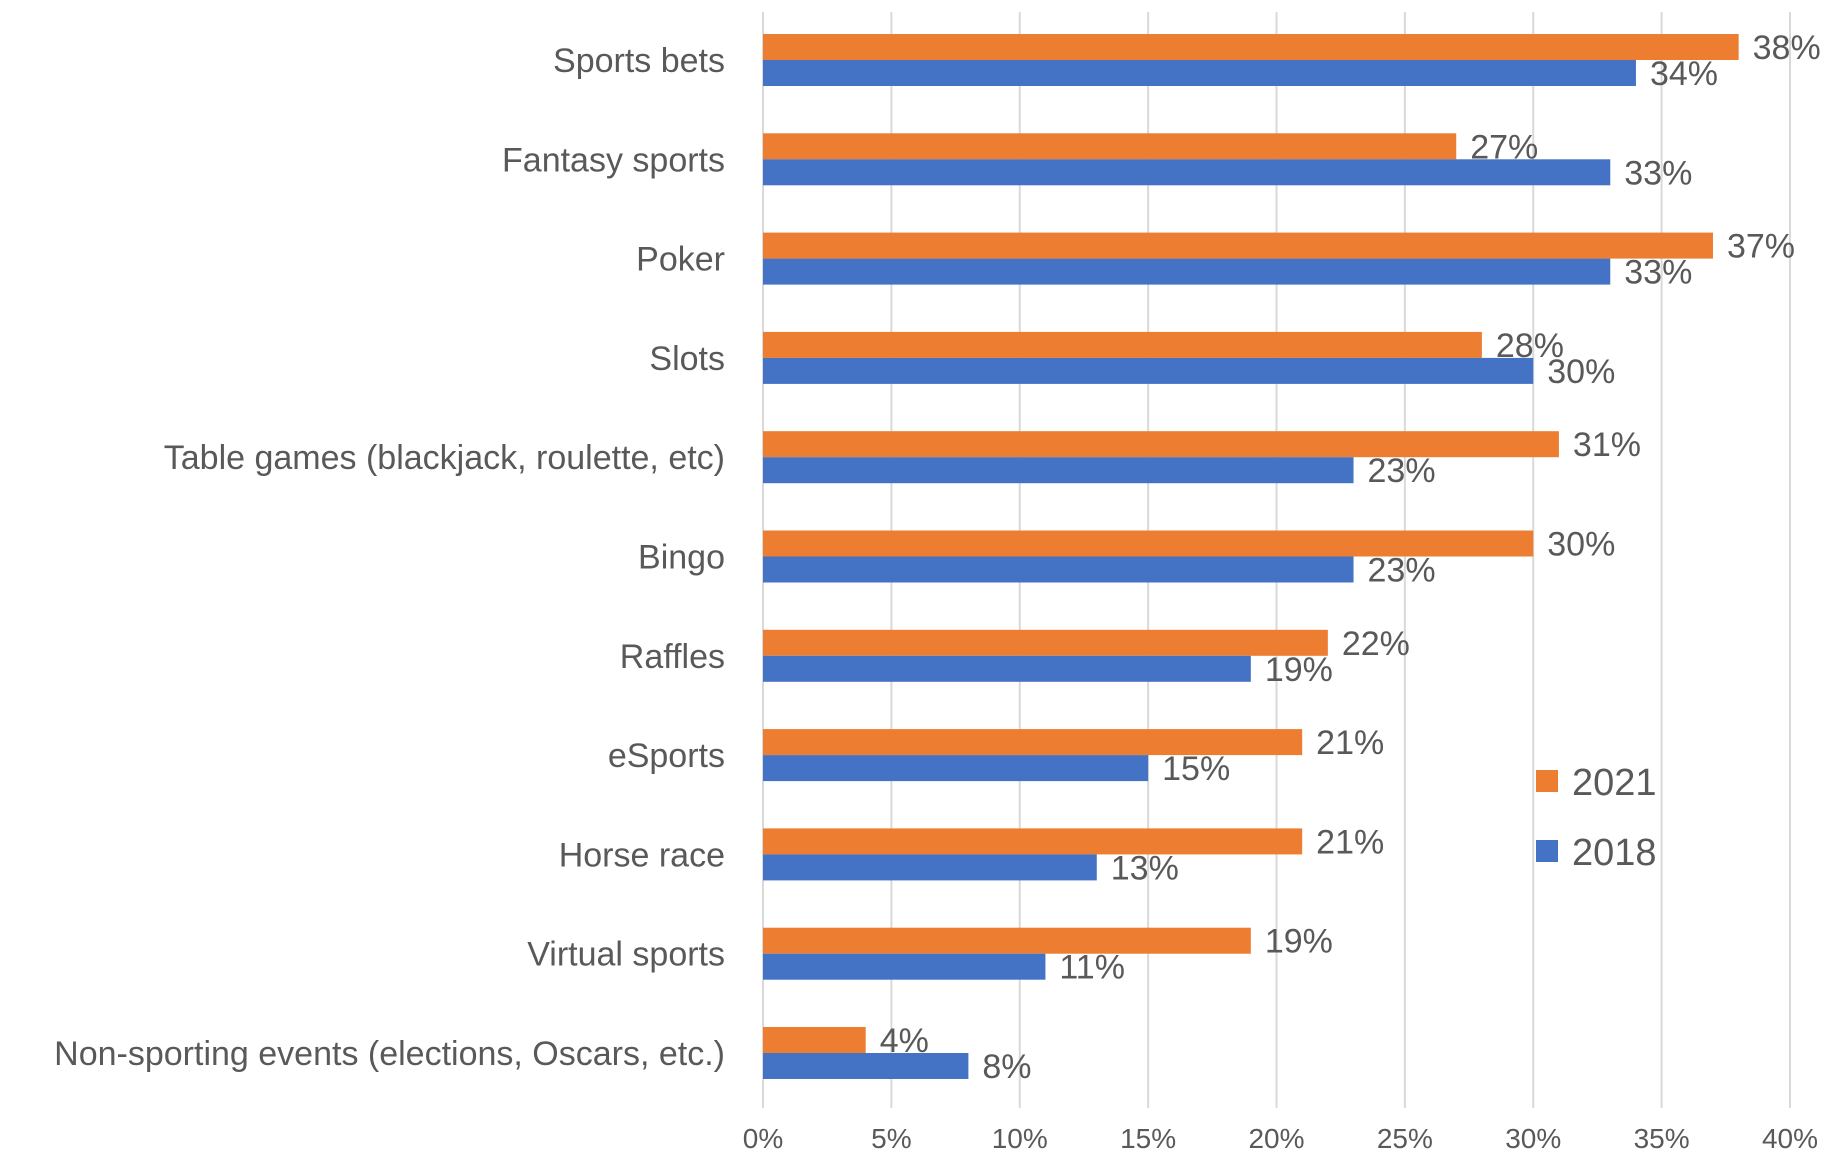 This screenshot has height=1168, width=1826. Describe the element at coordinates (1761, 247) in the screenshot. I see `data-label-2021: 37%` at that location.